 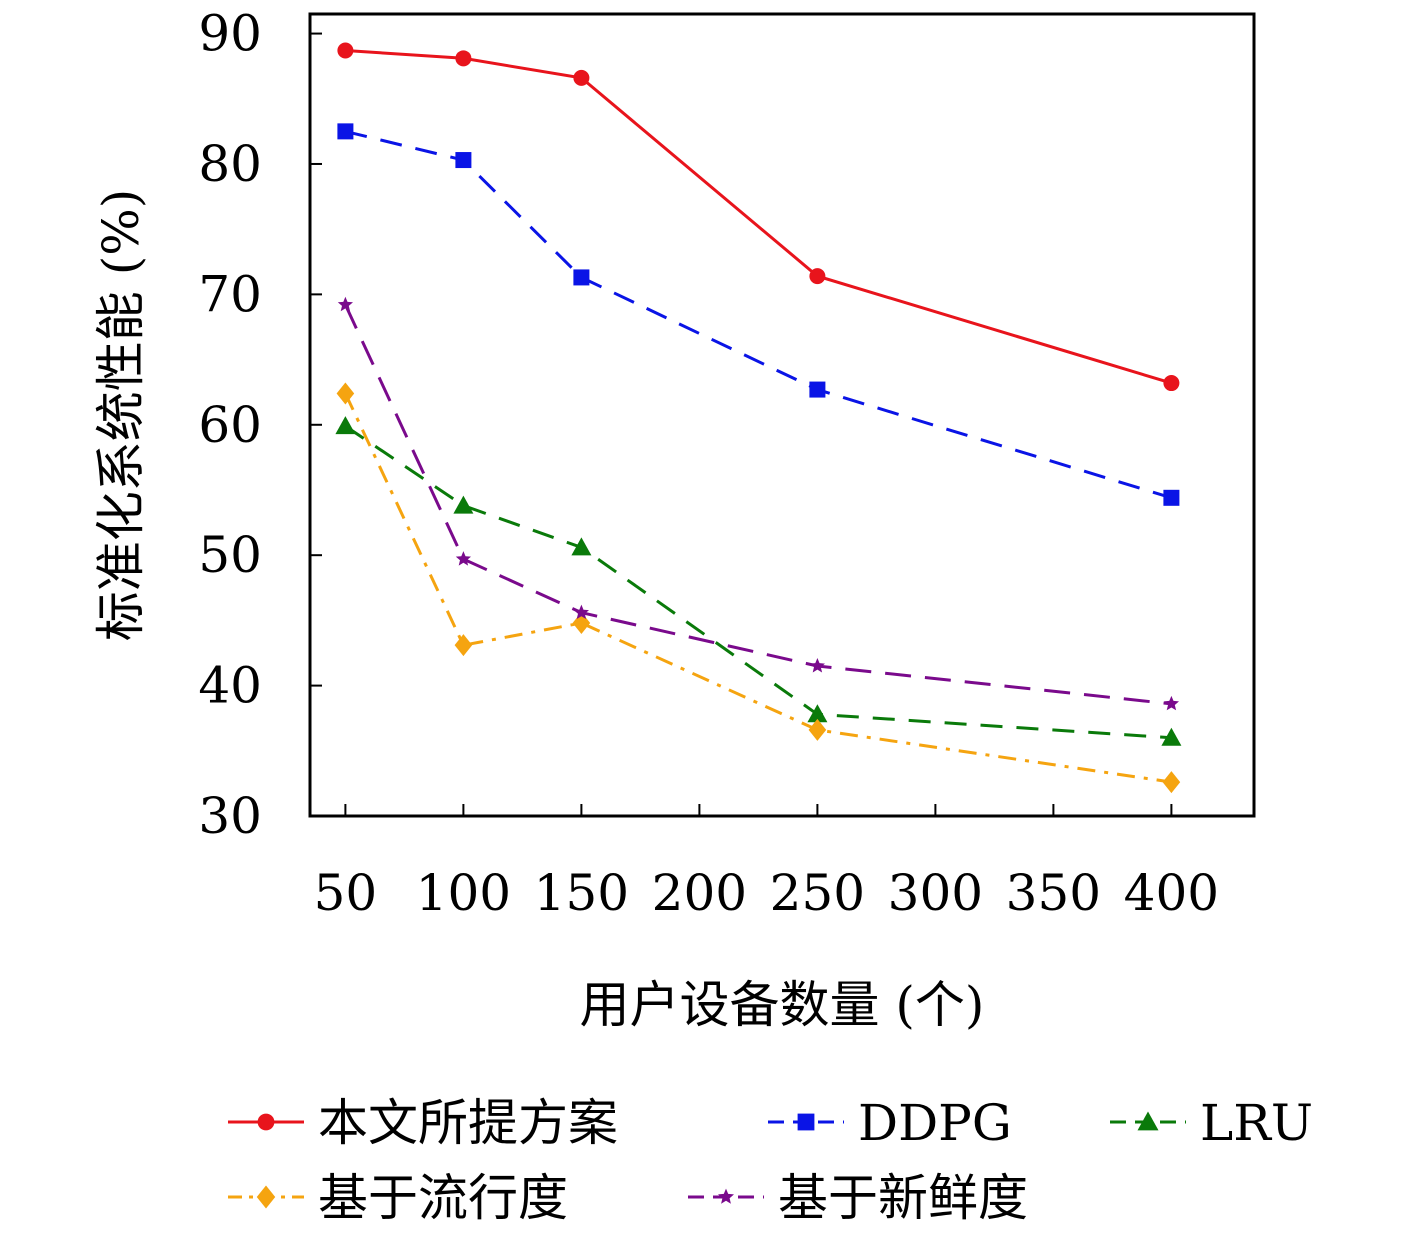 I want to click on legend-item: 基于新鲜度, so click(x=858, y=1198).